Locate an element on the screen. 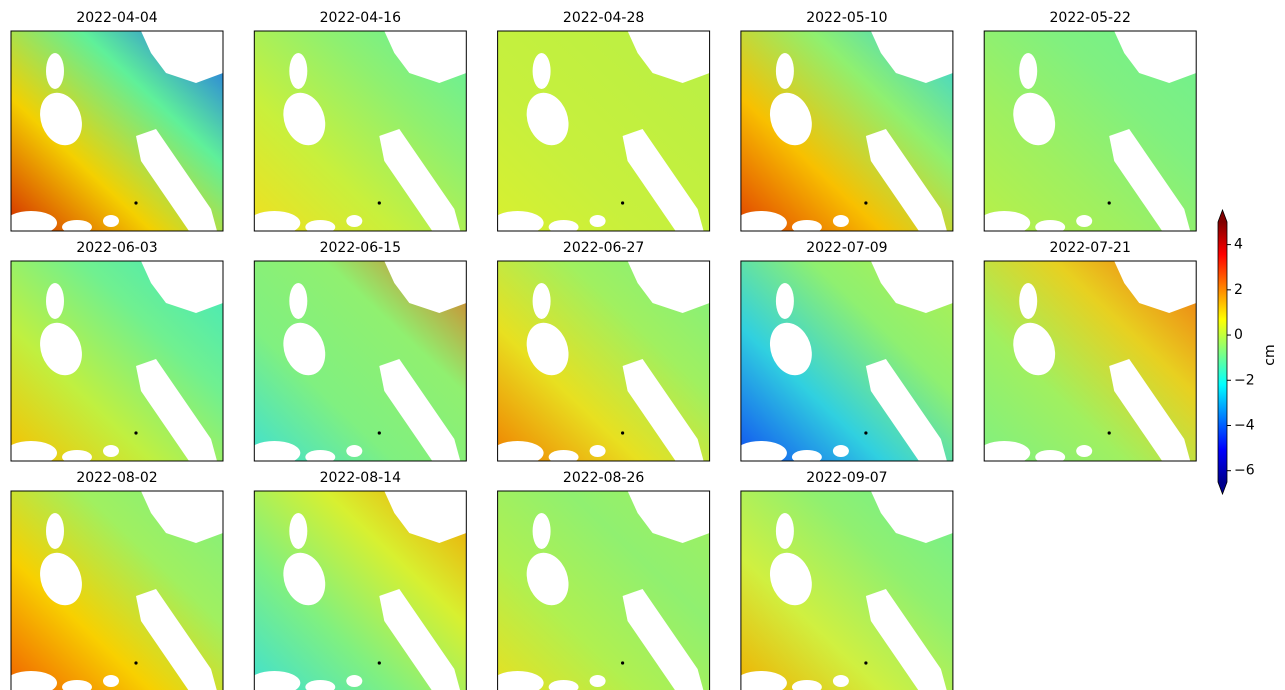 This screenshot has width=1285, height=690. map-panel: 2022-06-03 is located at coordinates (114, 352).